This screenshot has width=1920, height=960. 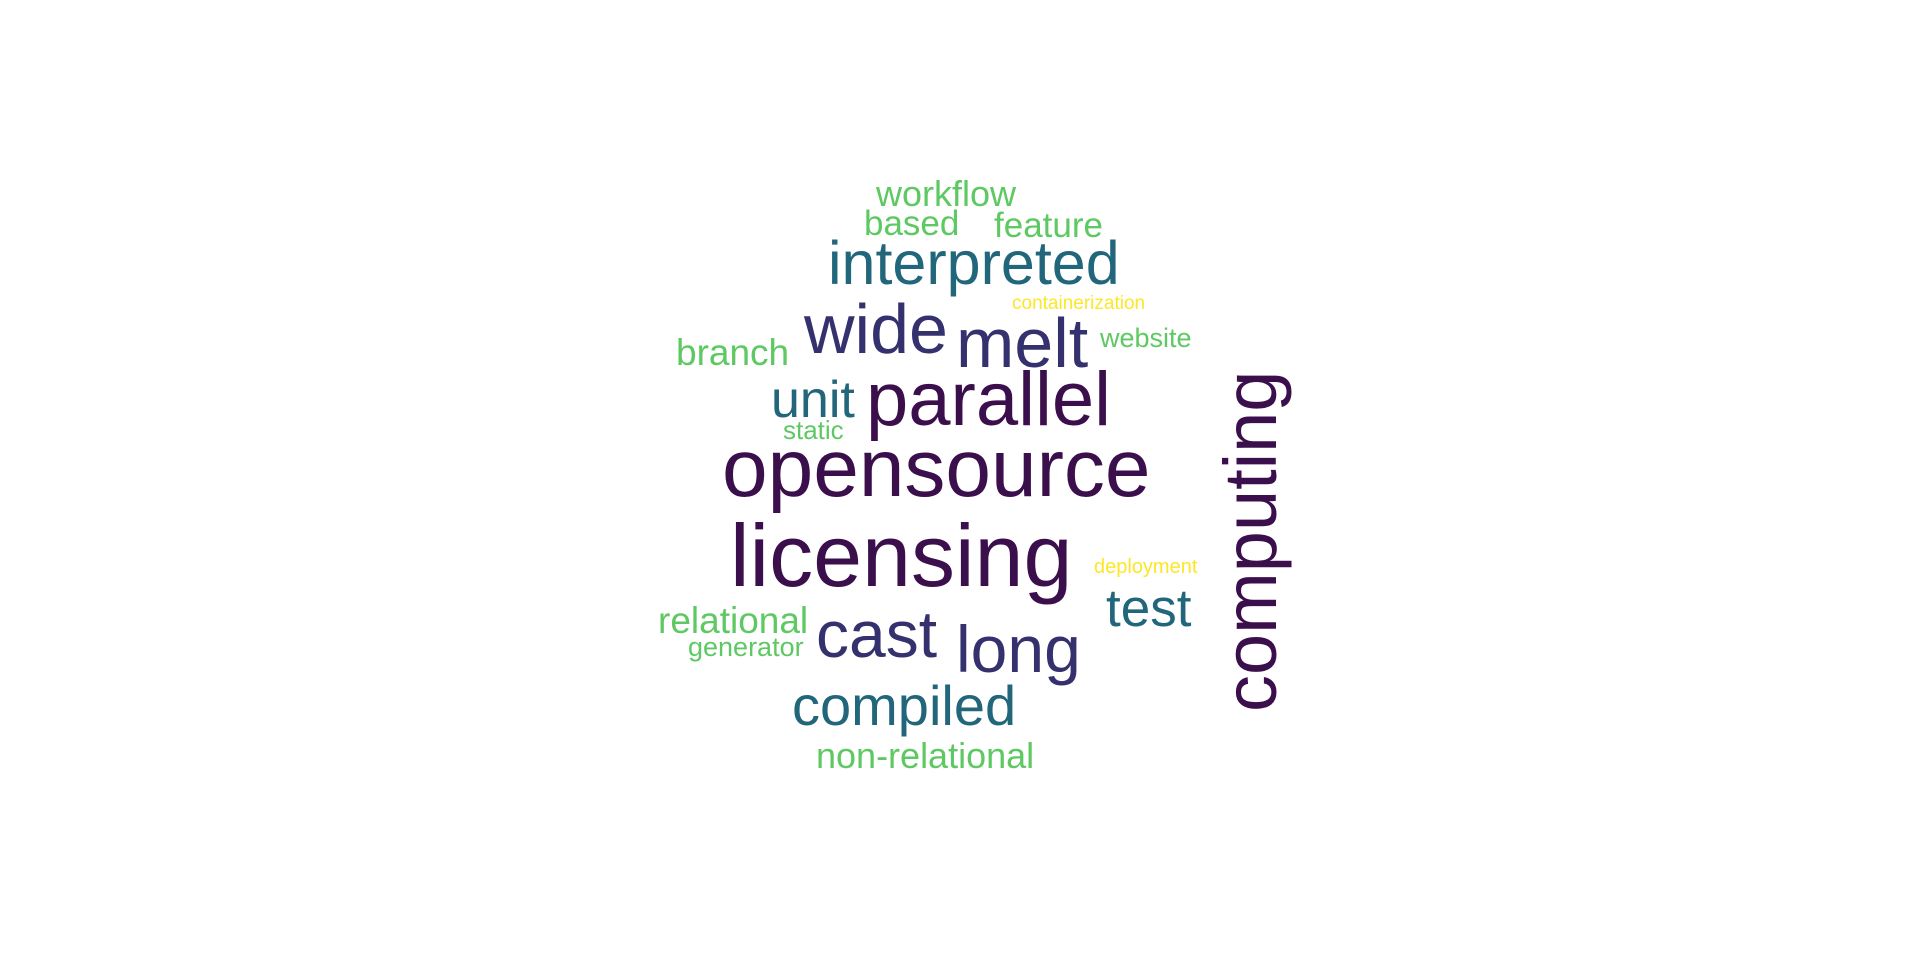 I want to click on word-non-relational: non-relational, so click(x=925, y=755).